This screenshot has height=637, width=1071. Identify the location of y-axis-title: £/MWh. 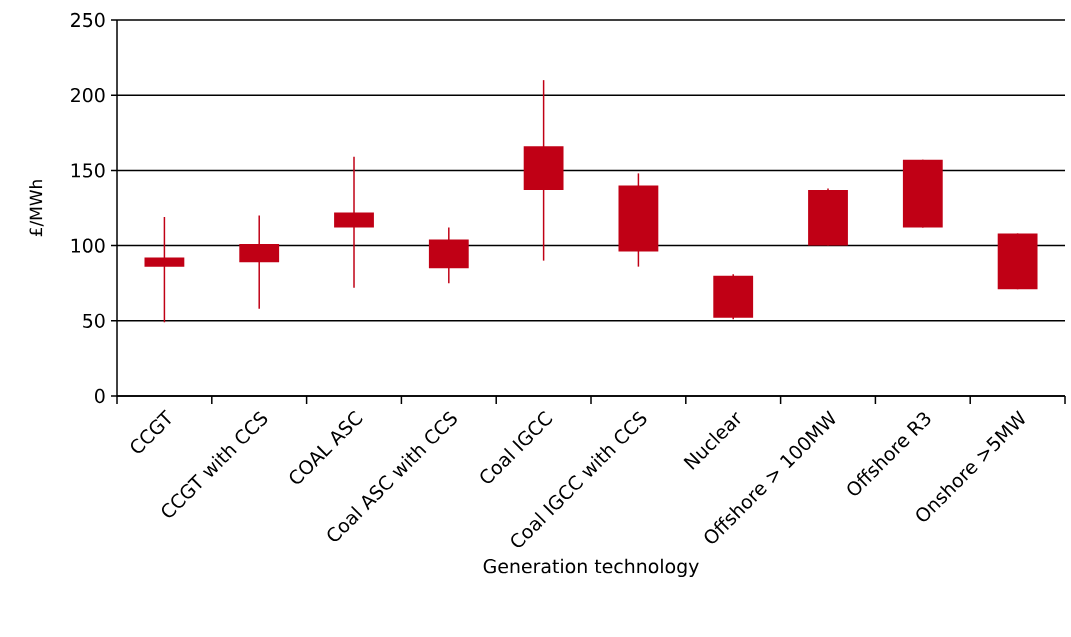
(36, 208).